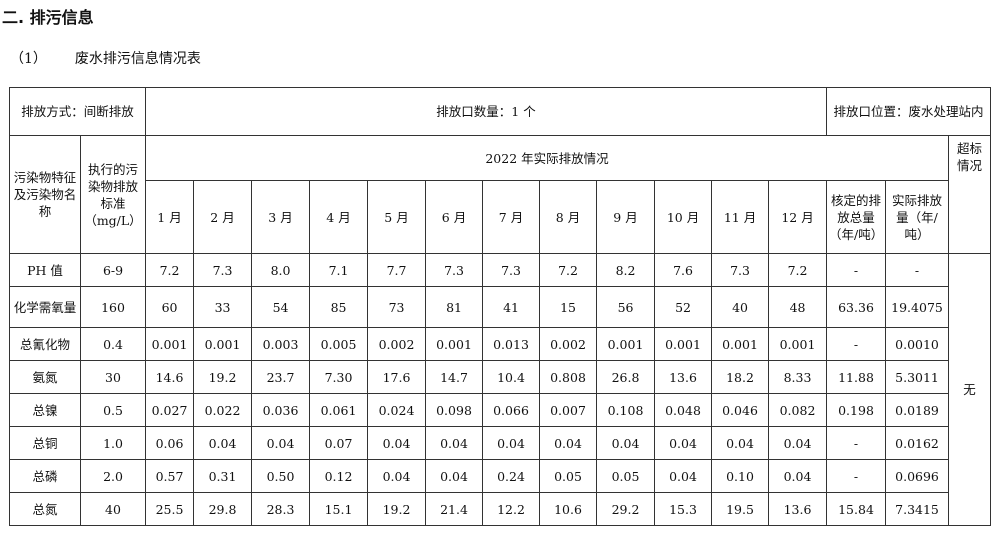 Image resolution: width=1000 pixels, height=541 pixels. Describe the element at coordinates (740, 509) in the screenshot. I see `month-value: 19.5` at that location.